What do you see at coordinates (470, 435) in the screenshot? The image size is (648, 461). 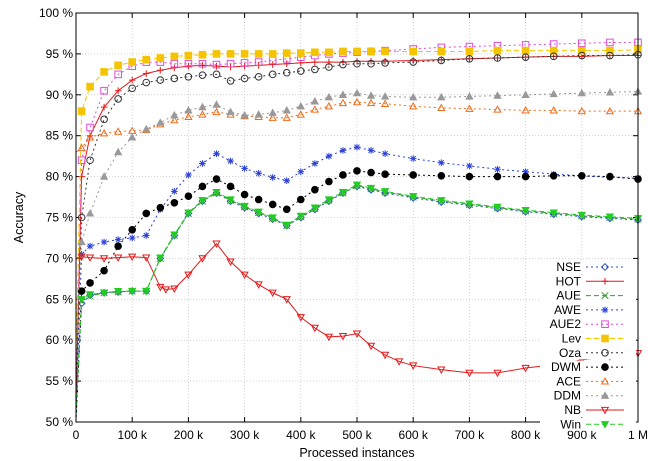 I see `x-tick-label: 700 k` at bounding box center [470, 435].